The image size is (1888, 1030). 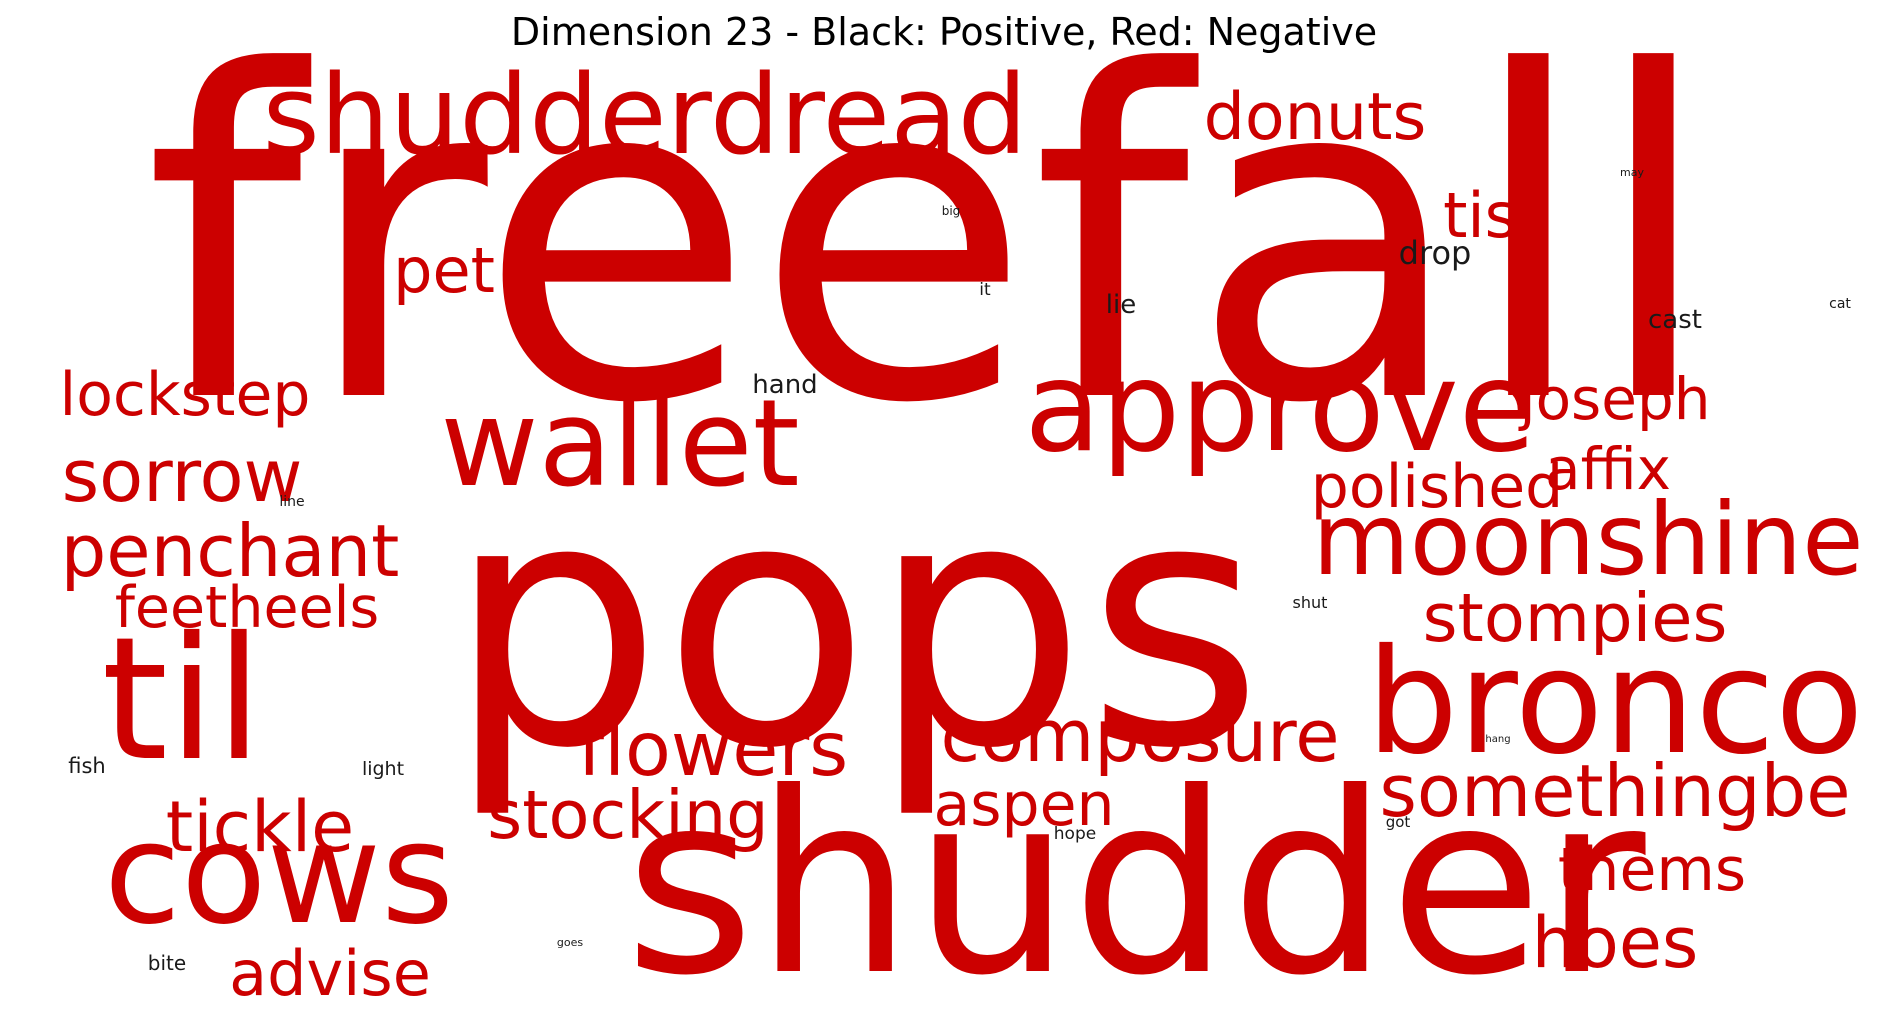 What do you see at coordinates (1310, 602) in the screenshot?
I see `word-shut: shut` at bounding box center [1310, 602].